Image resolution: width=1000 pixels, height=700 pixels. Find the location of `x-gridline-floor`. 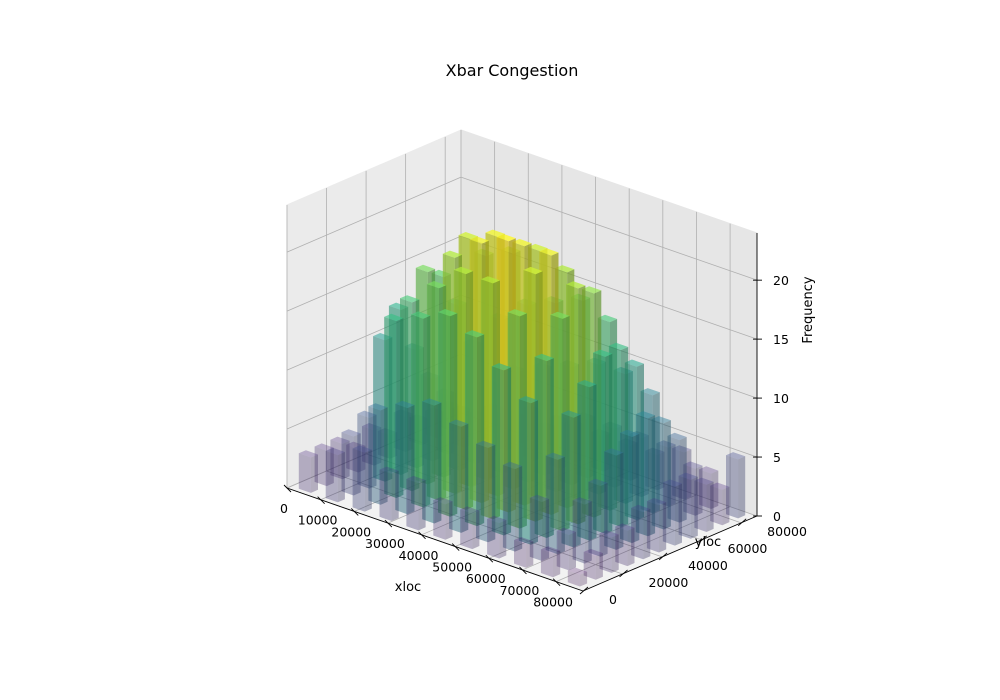

x-gridline-floor is located at coordinates (609, 532).